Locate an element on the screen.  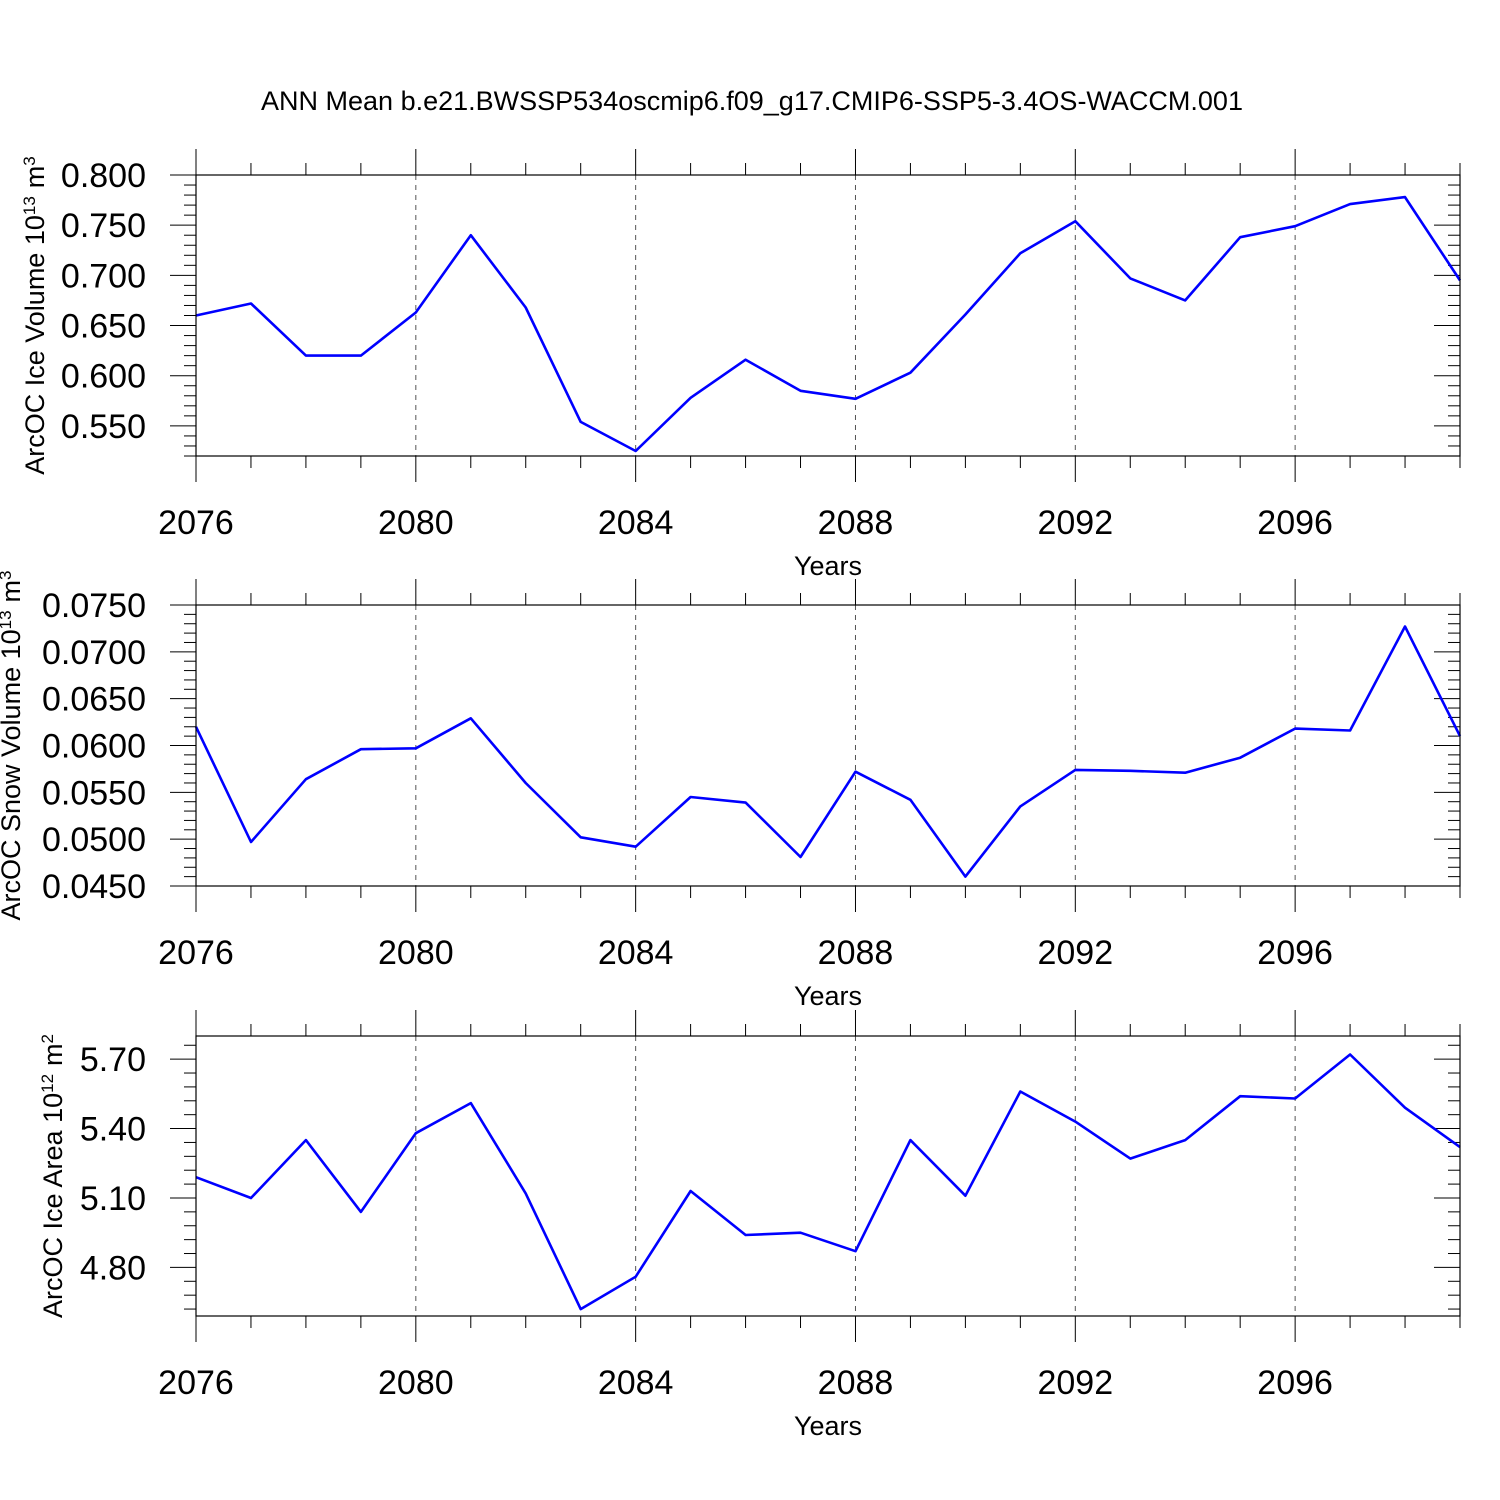
ice-area-y-tick-label: 5.10 is located at coordinates (113, 1199).